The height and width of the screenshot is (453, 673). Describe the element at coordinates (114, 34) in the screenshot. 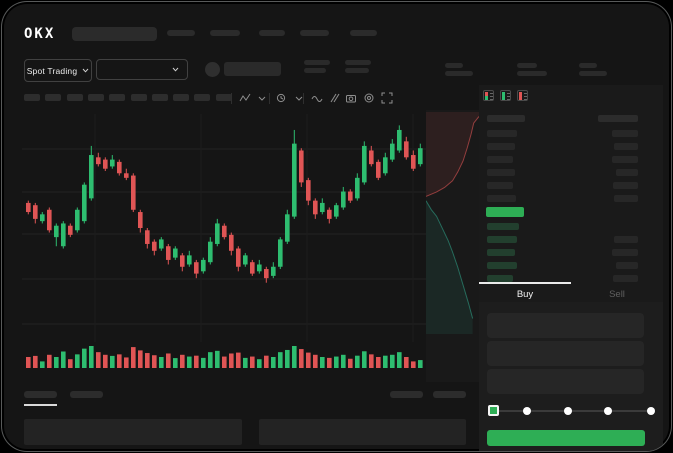

I see `nav-search-placeholder` at that location.